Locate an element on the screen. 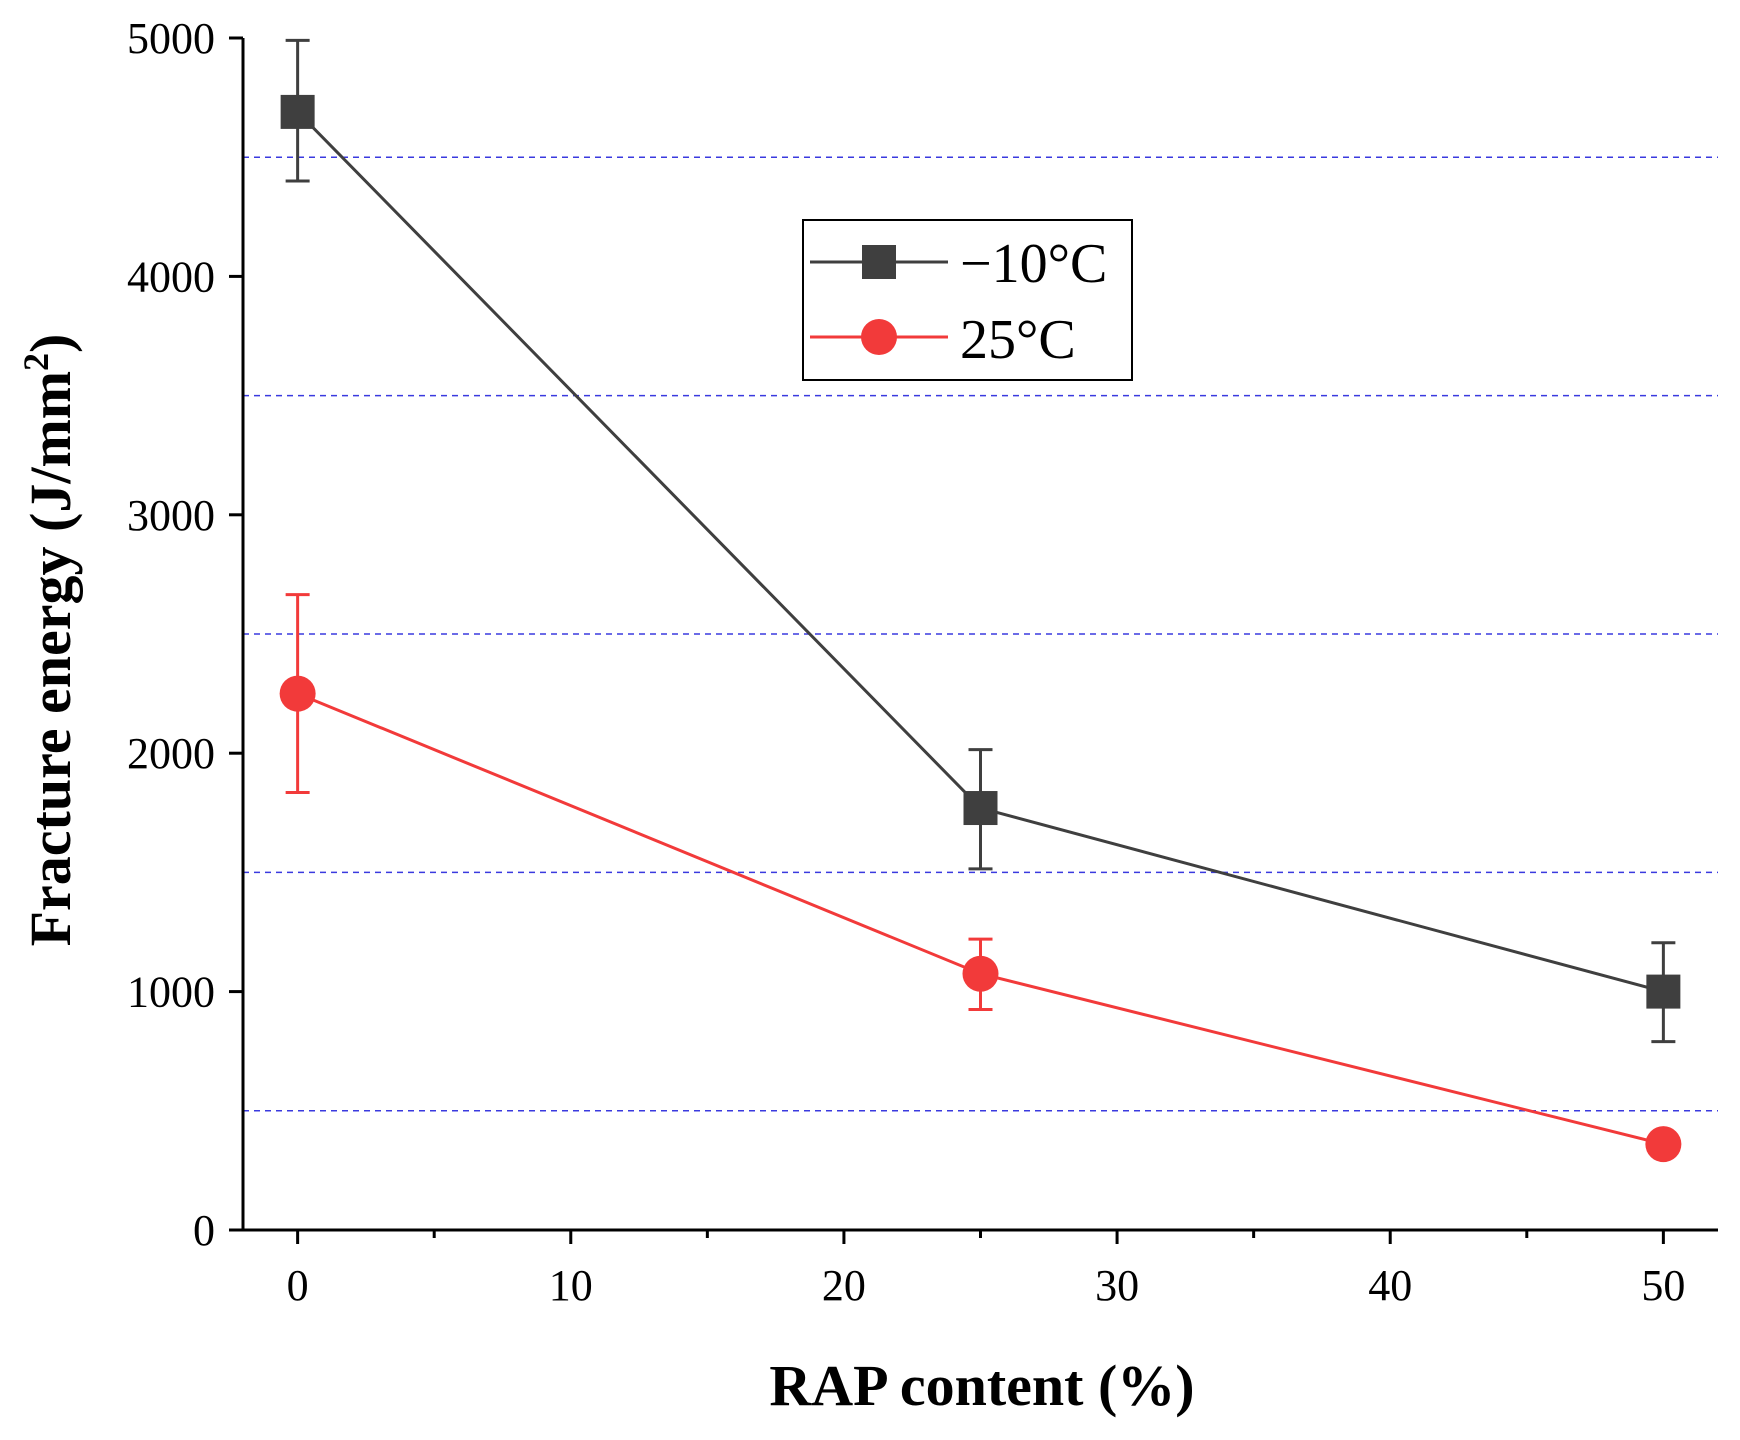  x-axis-title: RAP content (%) is located at coordinates (981, 1385).